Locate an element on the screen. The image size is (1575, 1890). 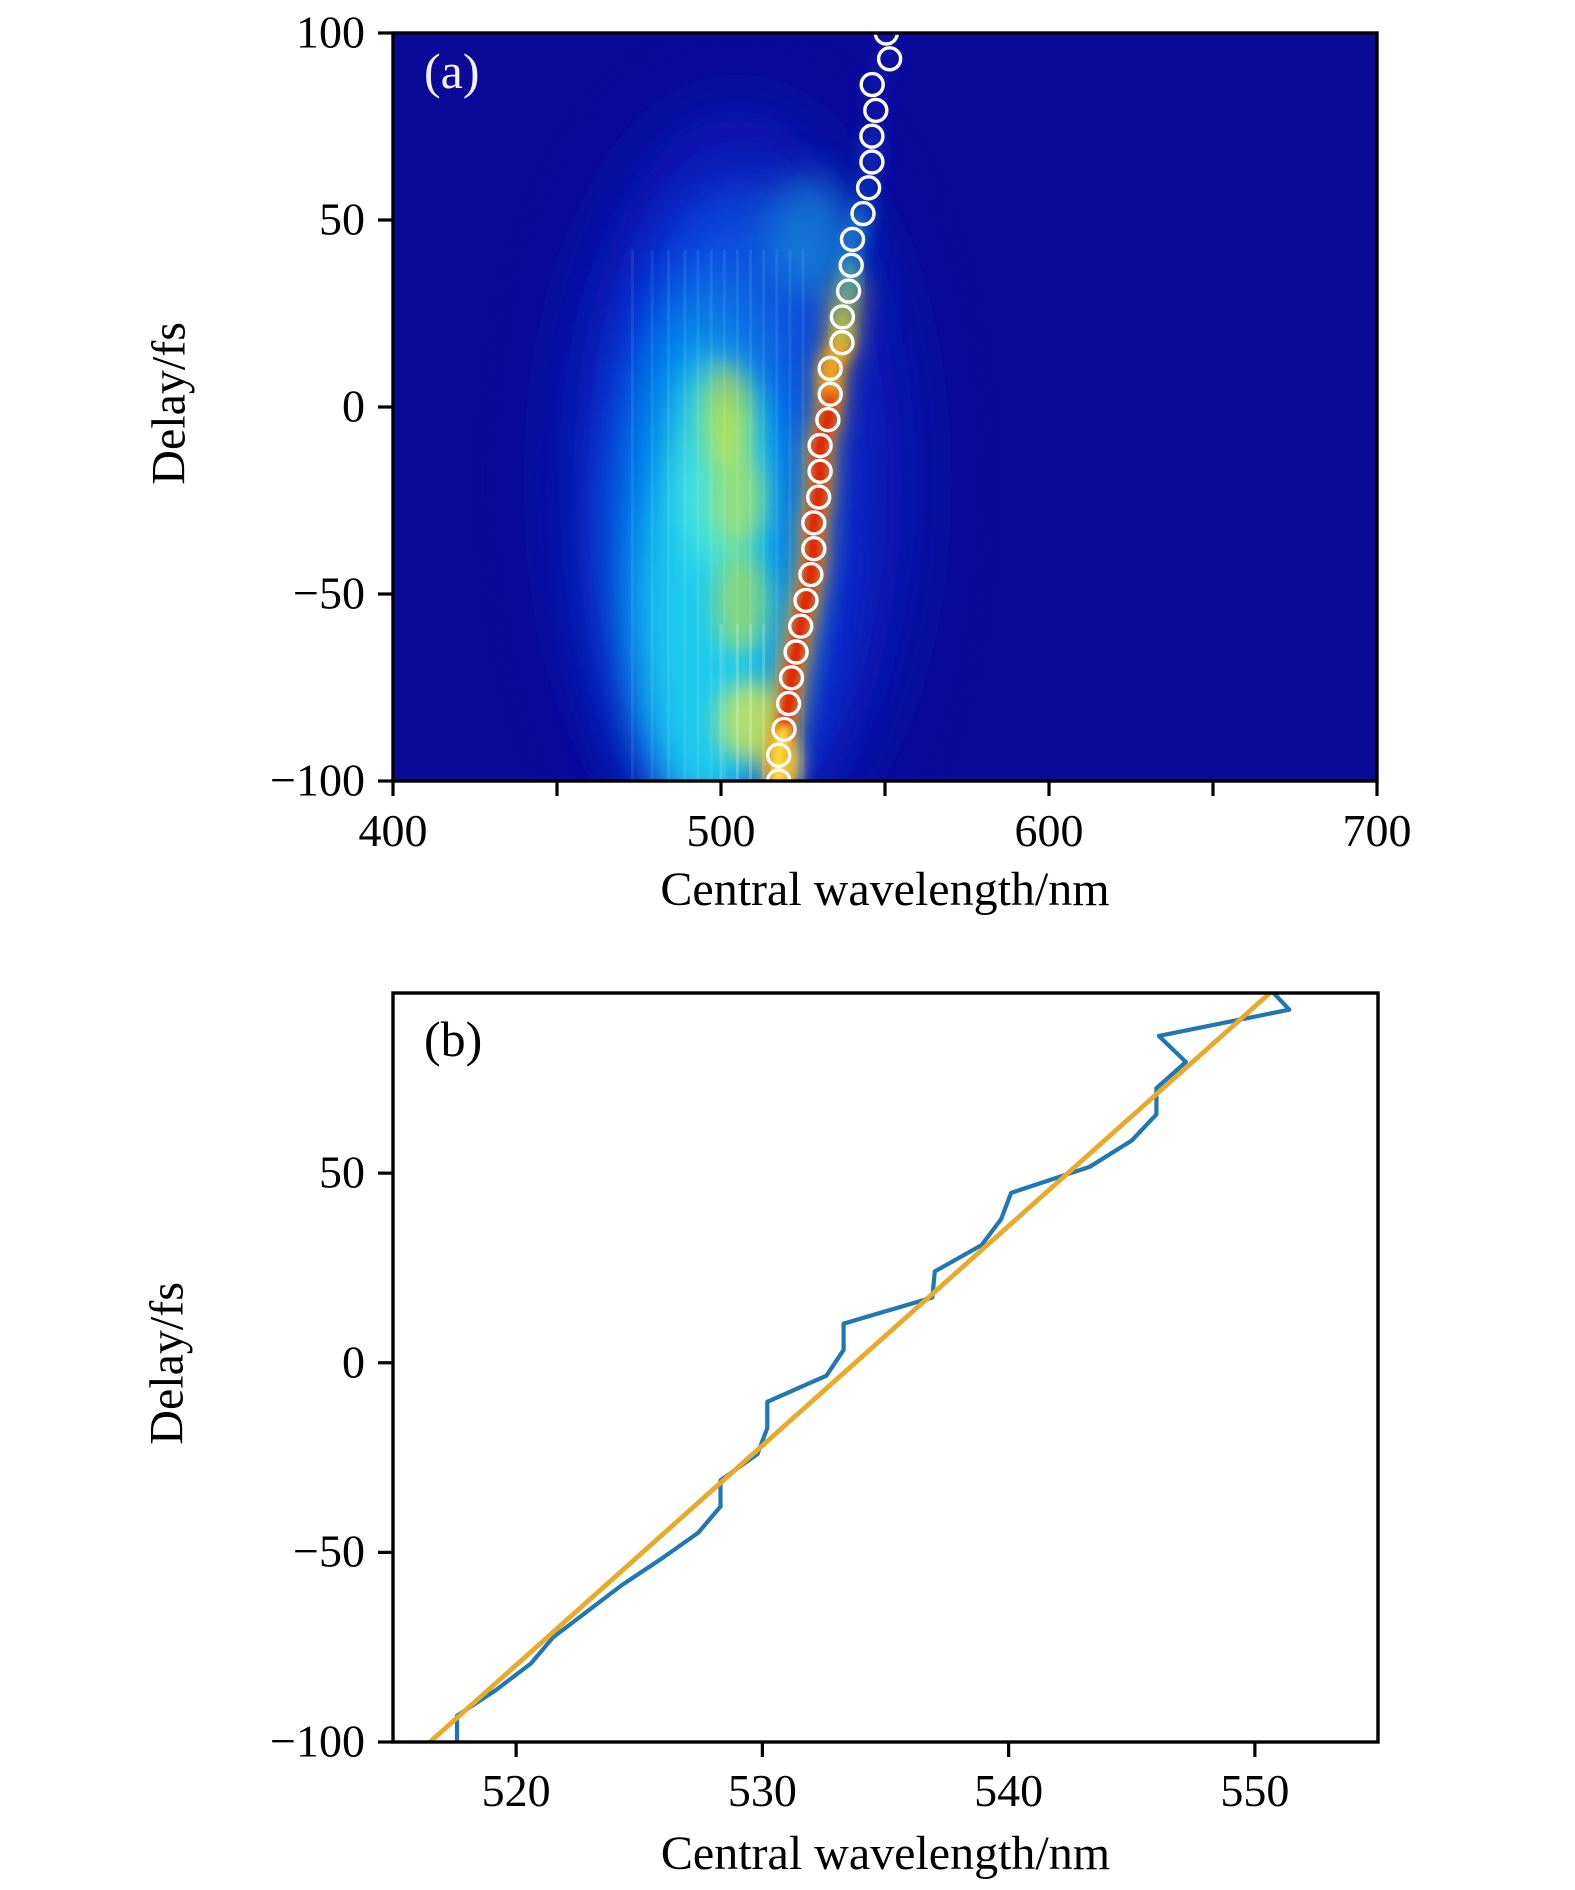
tick-label: 500 is located at coordinates (721, 830).